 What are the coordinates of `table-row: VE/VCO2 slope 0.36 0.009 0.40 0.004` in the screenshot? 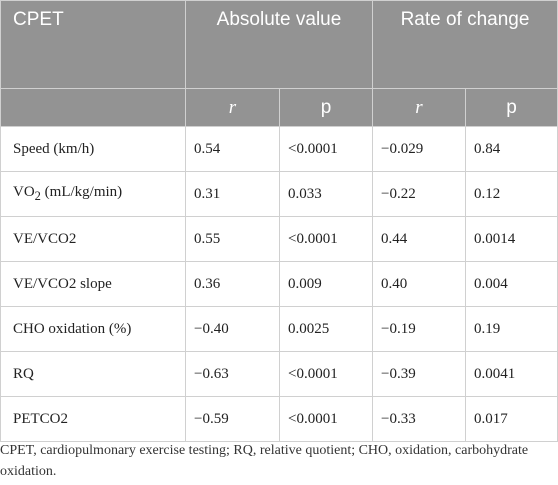 It's located at (279, 284).